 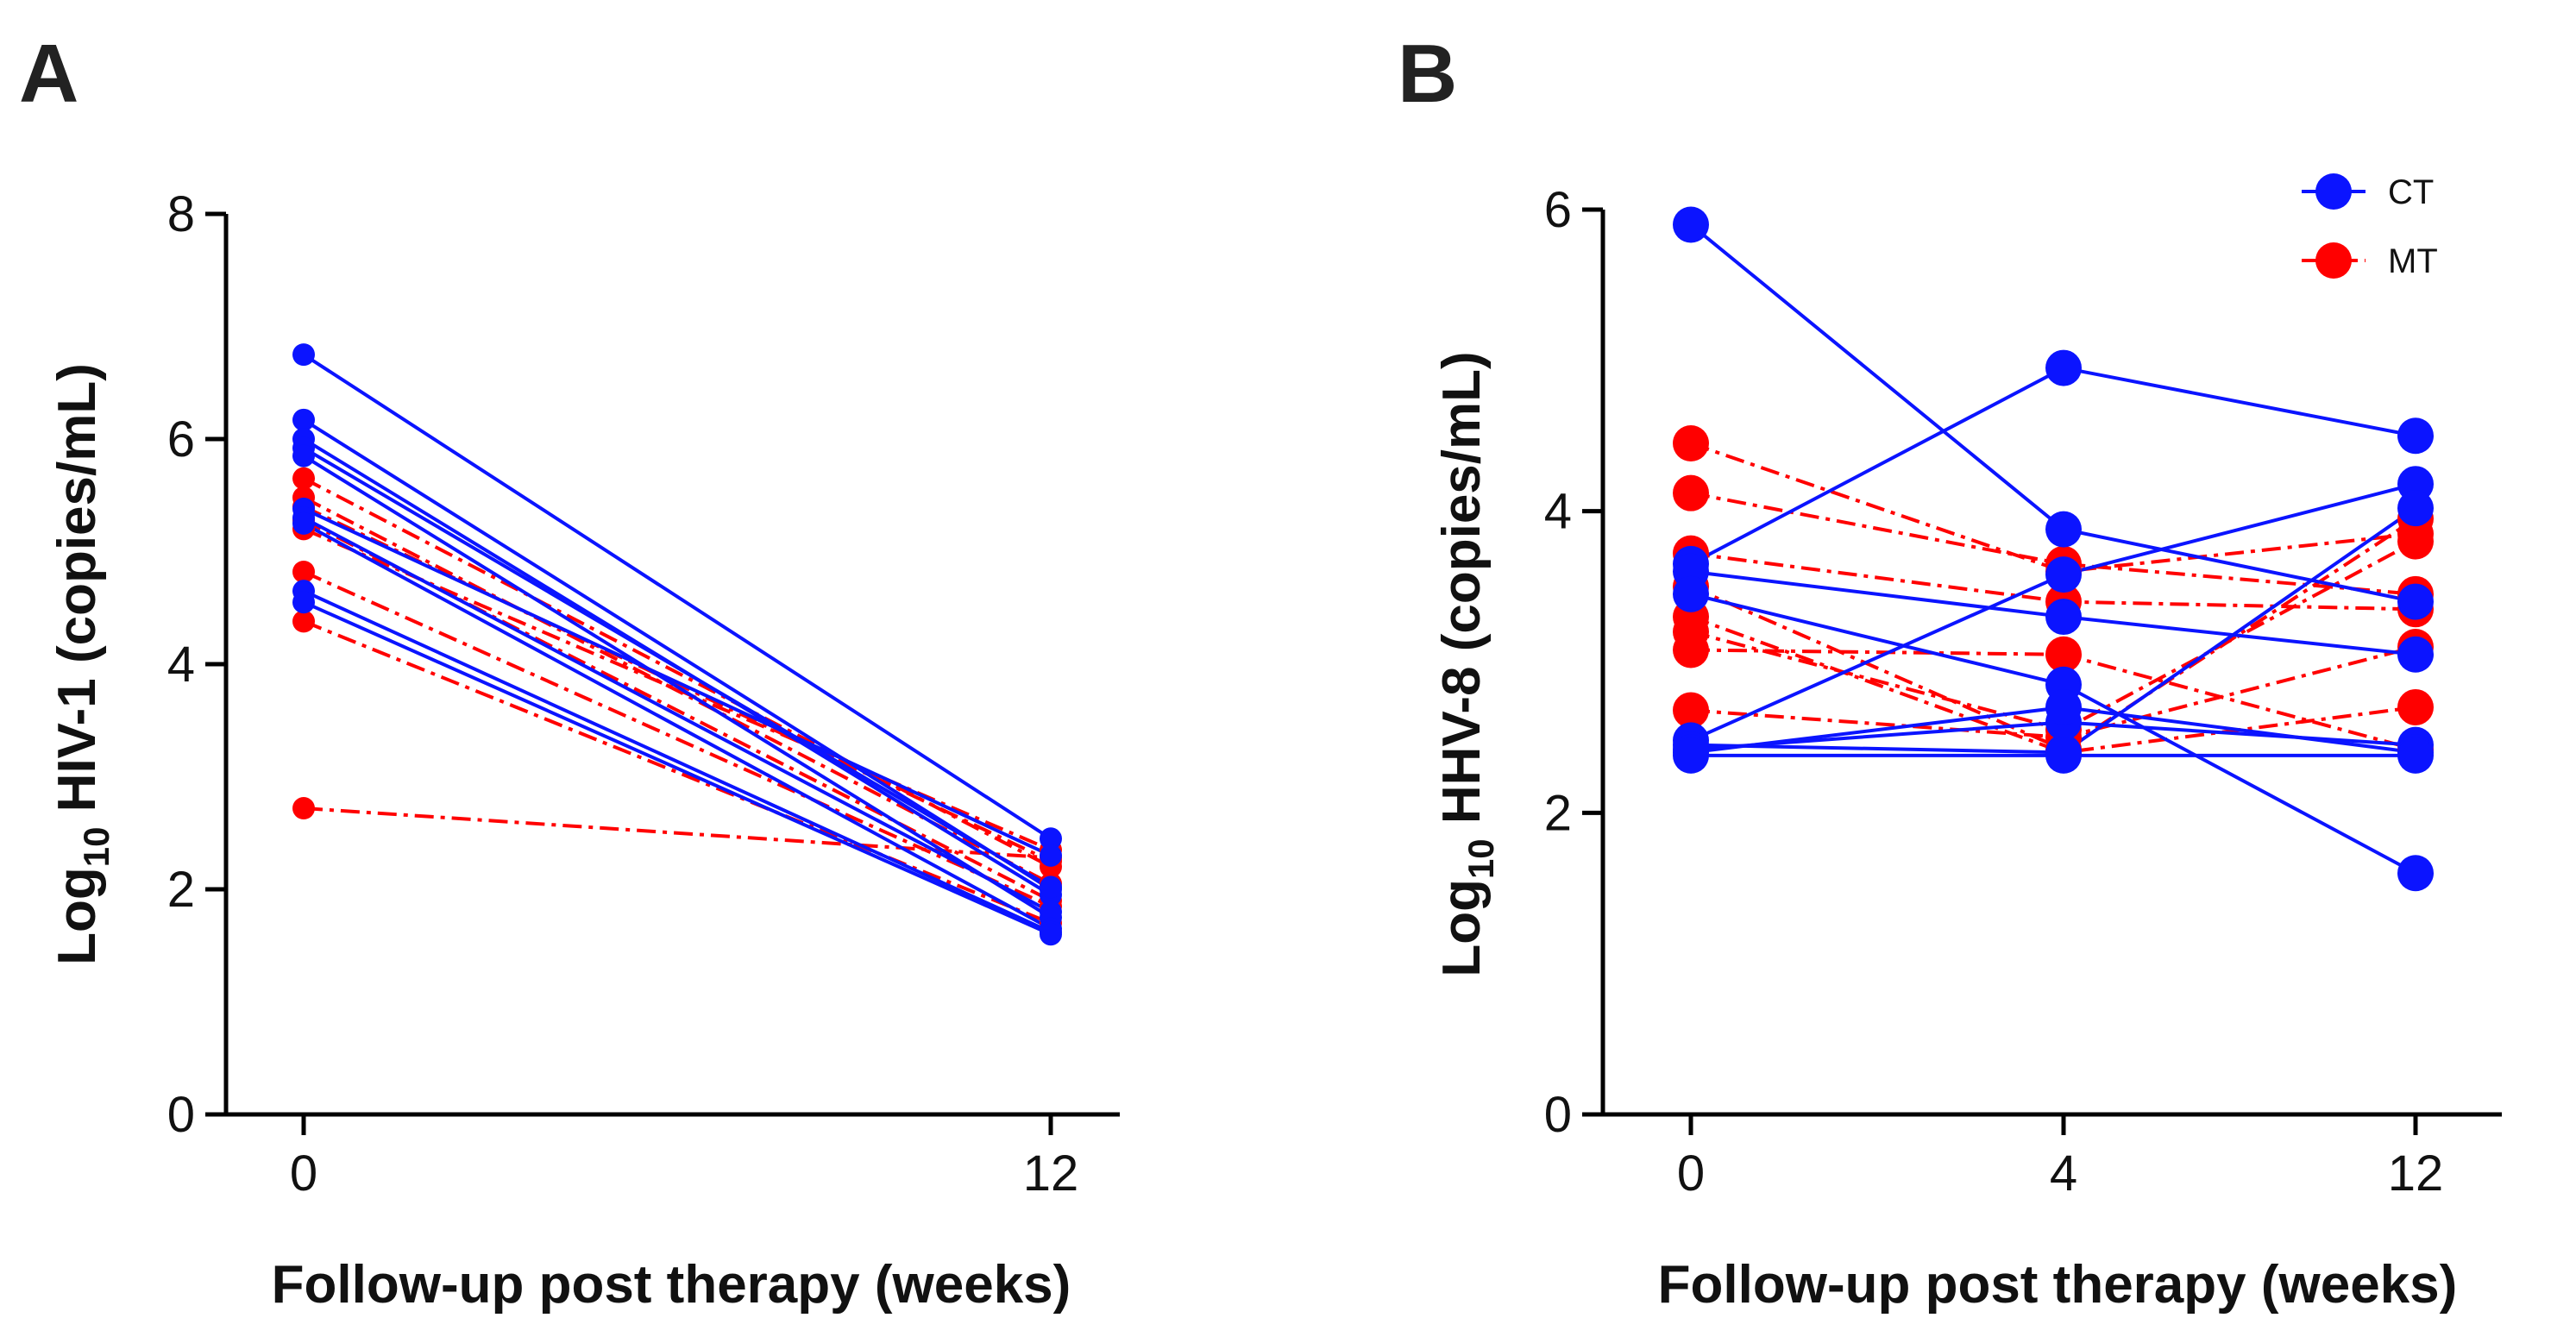 What do you see at coordinates (2333, 260) in the screenshot?
I see `legend-marker-mt` at bounding box center [2333, 260].